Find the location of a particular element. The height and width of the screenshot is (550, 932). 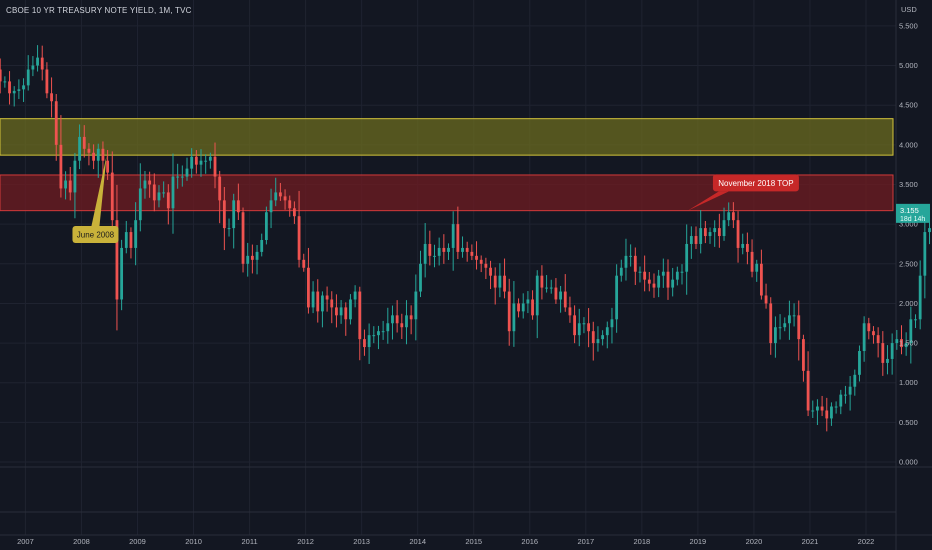

june-2008-callout: June 2008 is located at coordinates (95, 199).